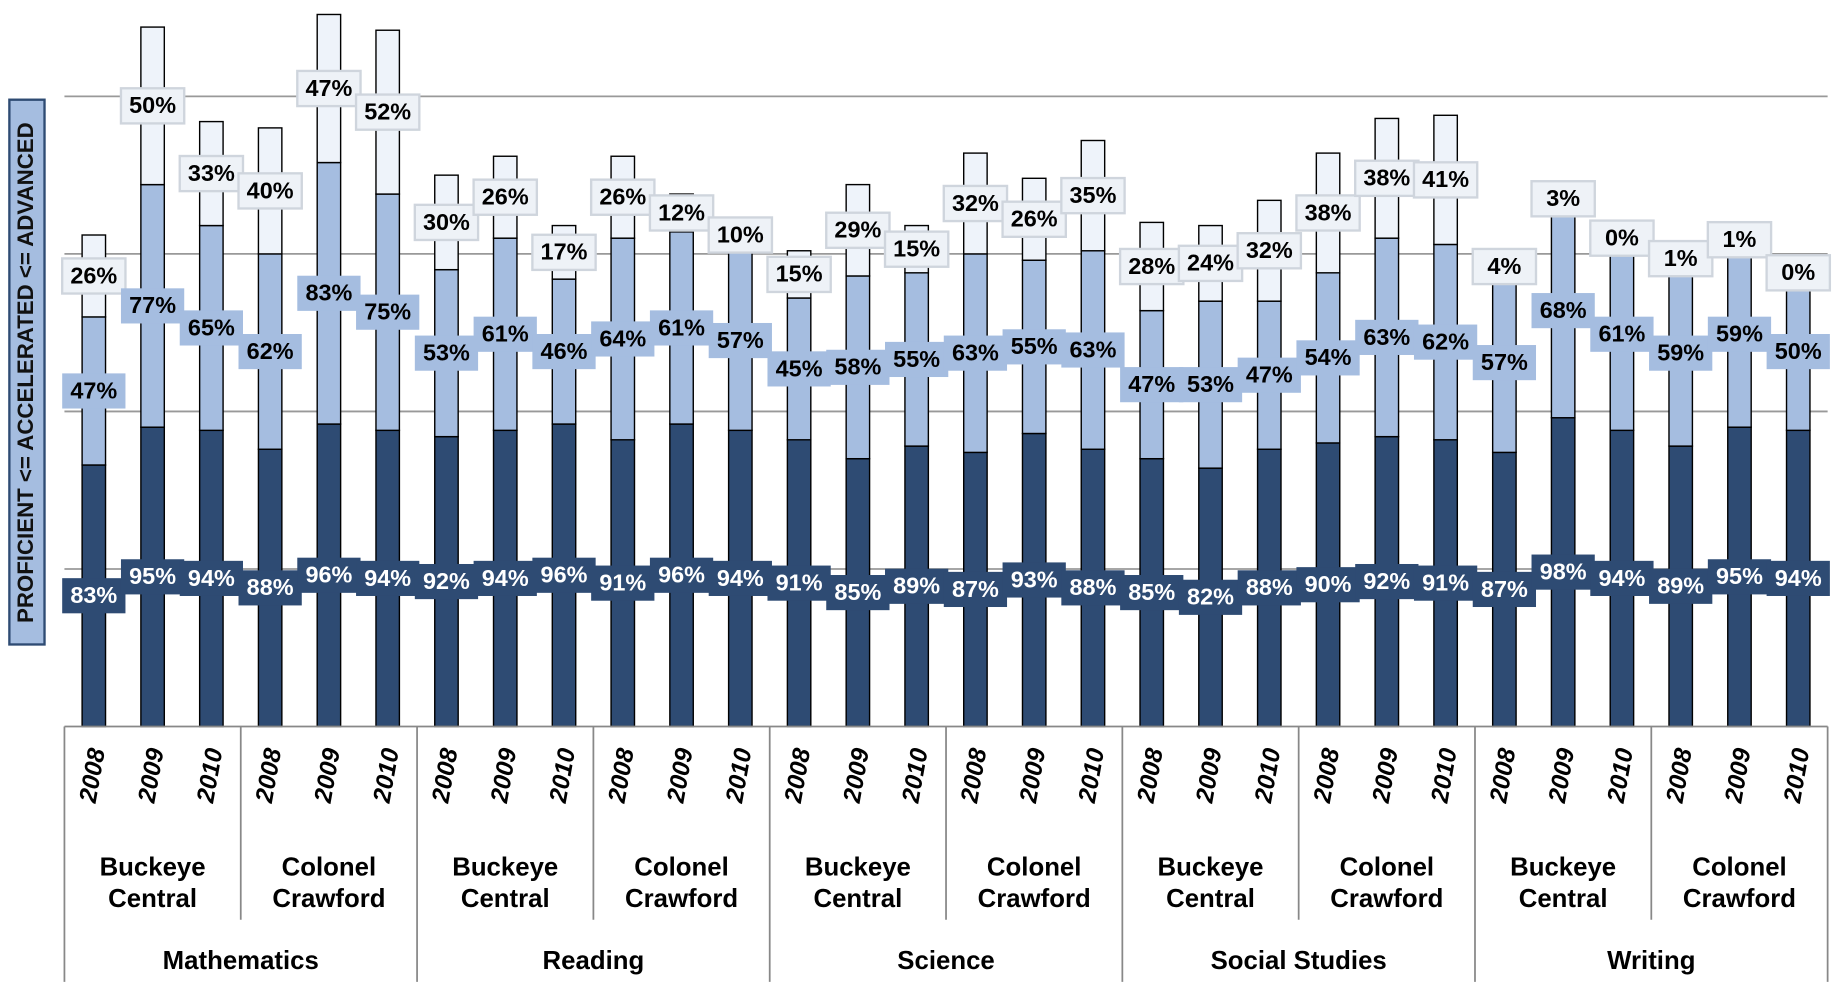 Image resolution: width=1837 pixels, height=982 pixels. What do you see at coordinates (1563, 198) in the screenshot?
I see `value-label: 3%` at bounding box center [1563, 198].